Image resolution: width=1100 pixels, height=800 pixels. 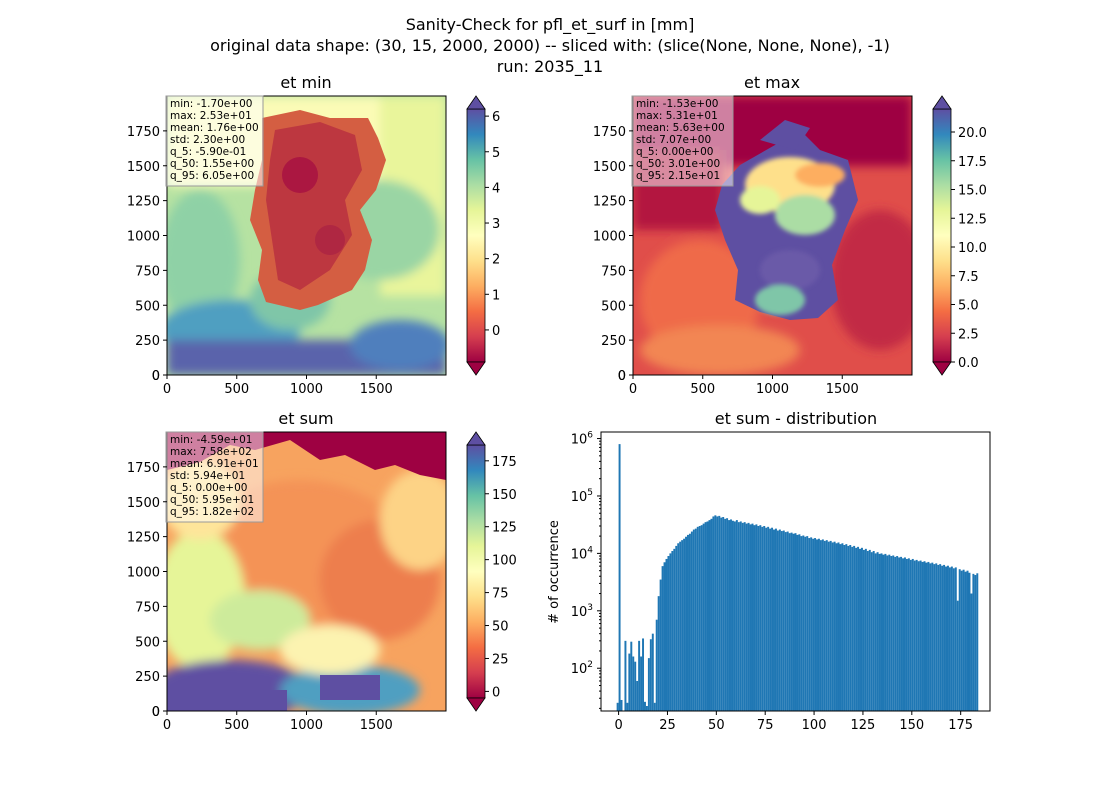 I want to click on x-tick-label: 150, so click(x=911, y=725).